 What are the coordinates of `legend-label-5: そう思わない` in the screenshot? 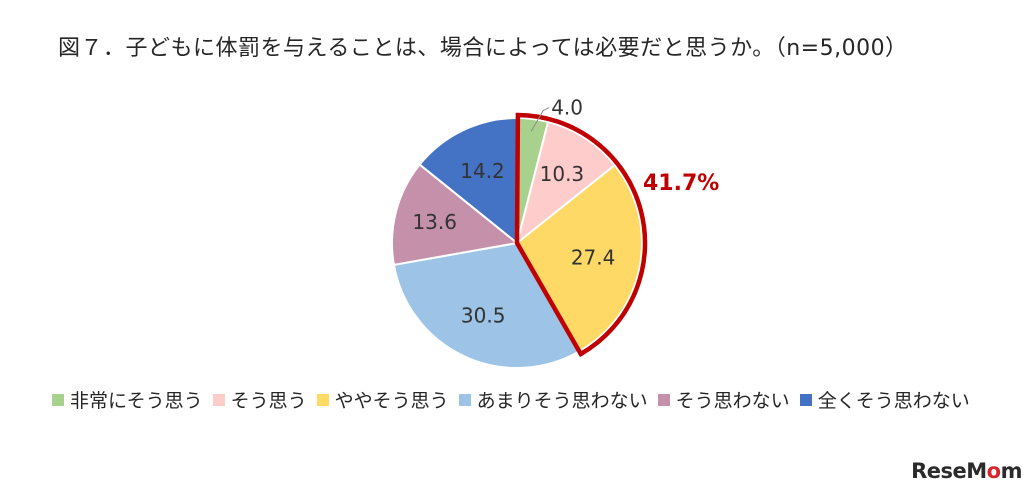 It's located at (732, 401).